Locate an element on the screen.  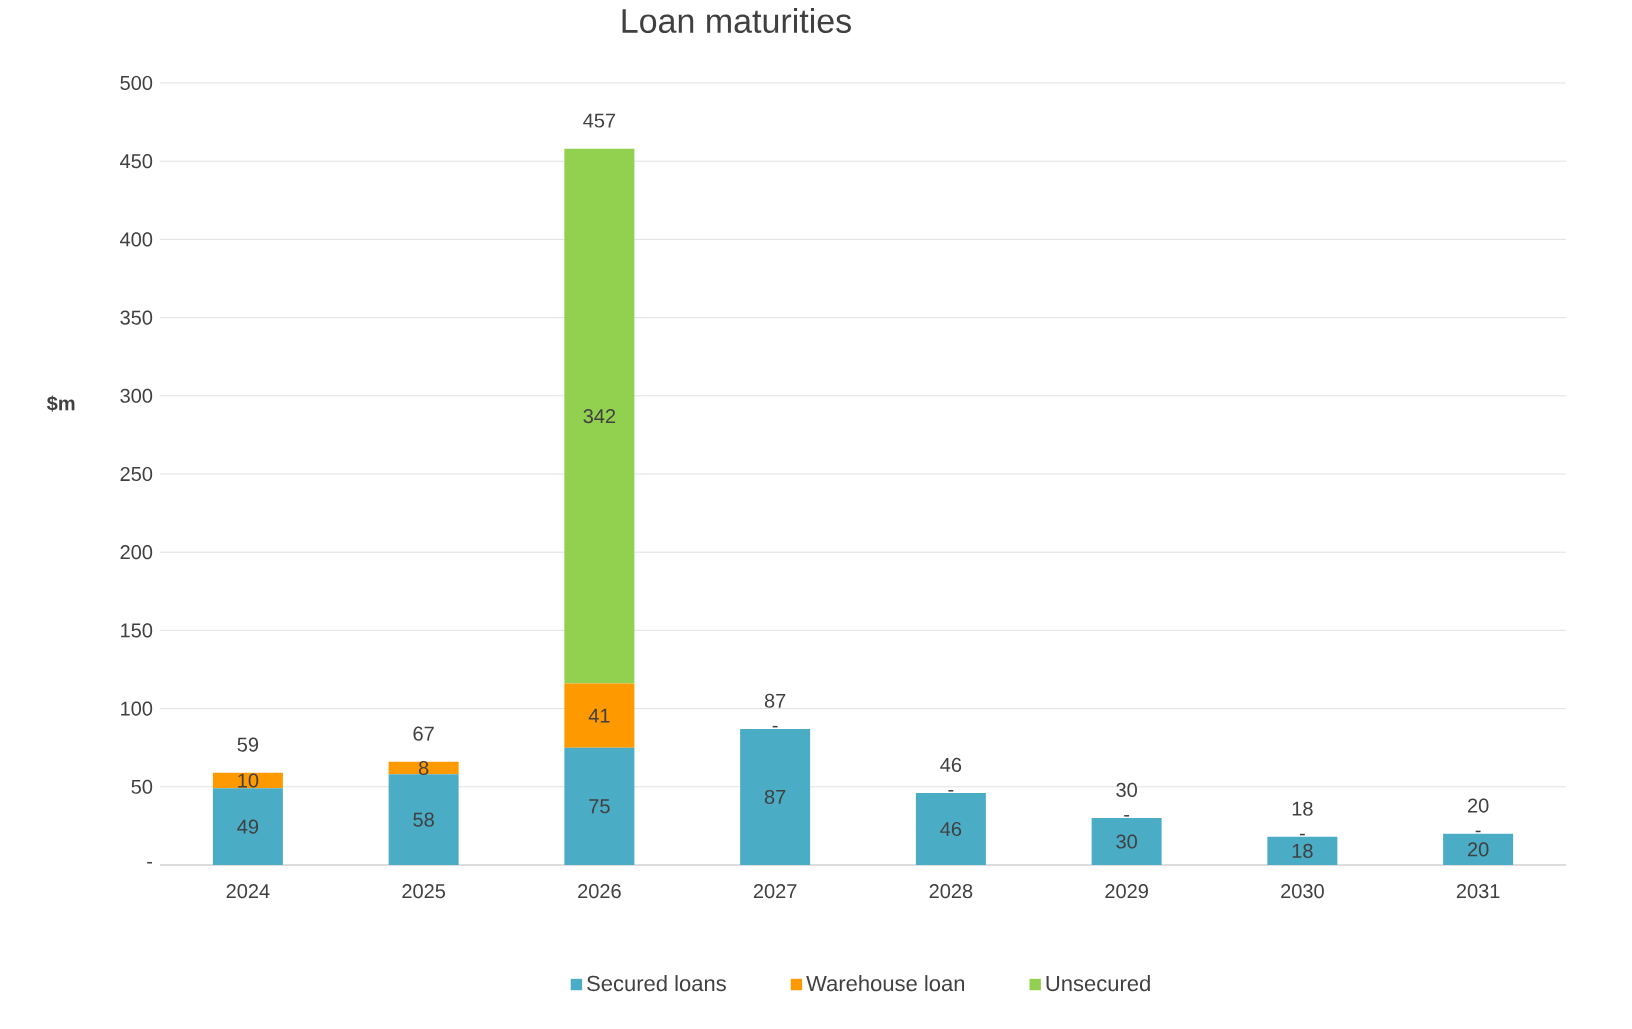
y-tick-label: 500 is located at coordinates (136, 83).